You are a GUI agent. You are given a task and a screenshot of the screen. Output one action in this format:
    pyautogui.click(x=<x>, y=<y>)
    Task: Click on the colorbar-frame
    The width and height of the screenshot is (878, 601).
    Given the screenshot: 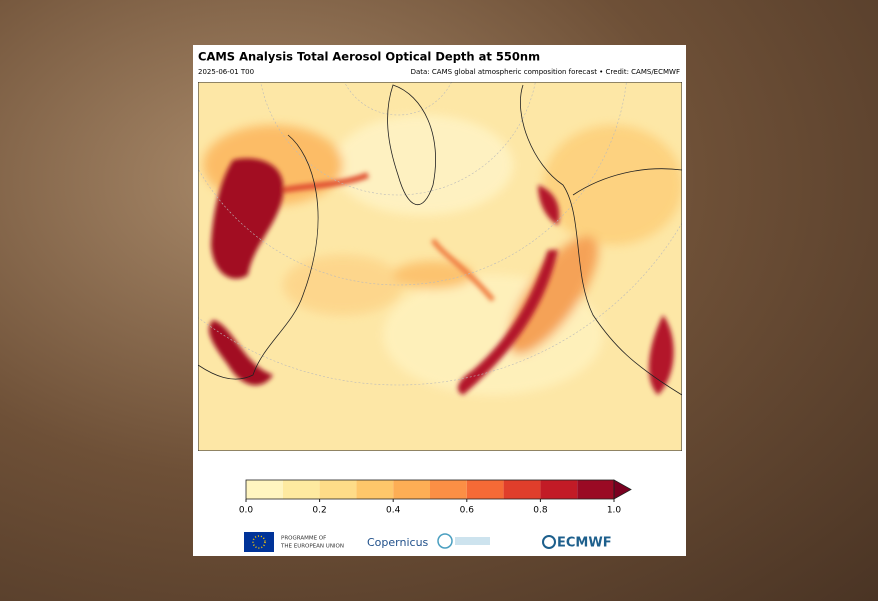 What is the action you would take?
    pyautogui.click(x=430, y=489)
    